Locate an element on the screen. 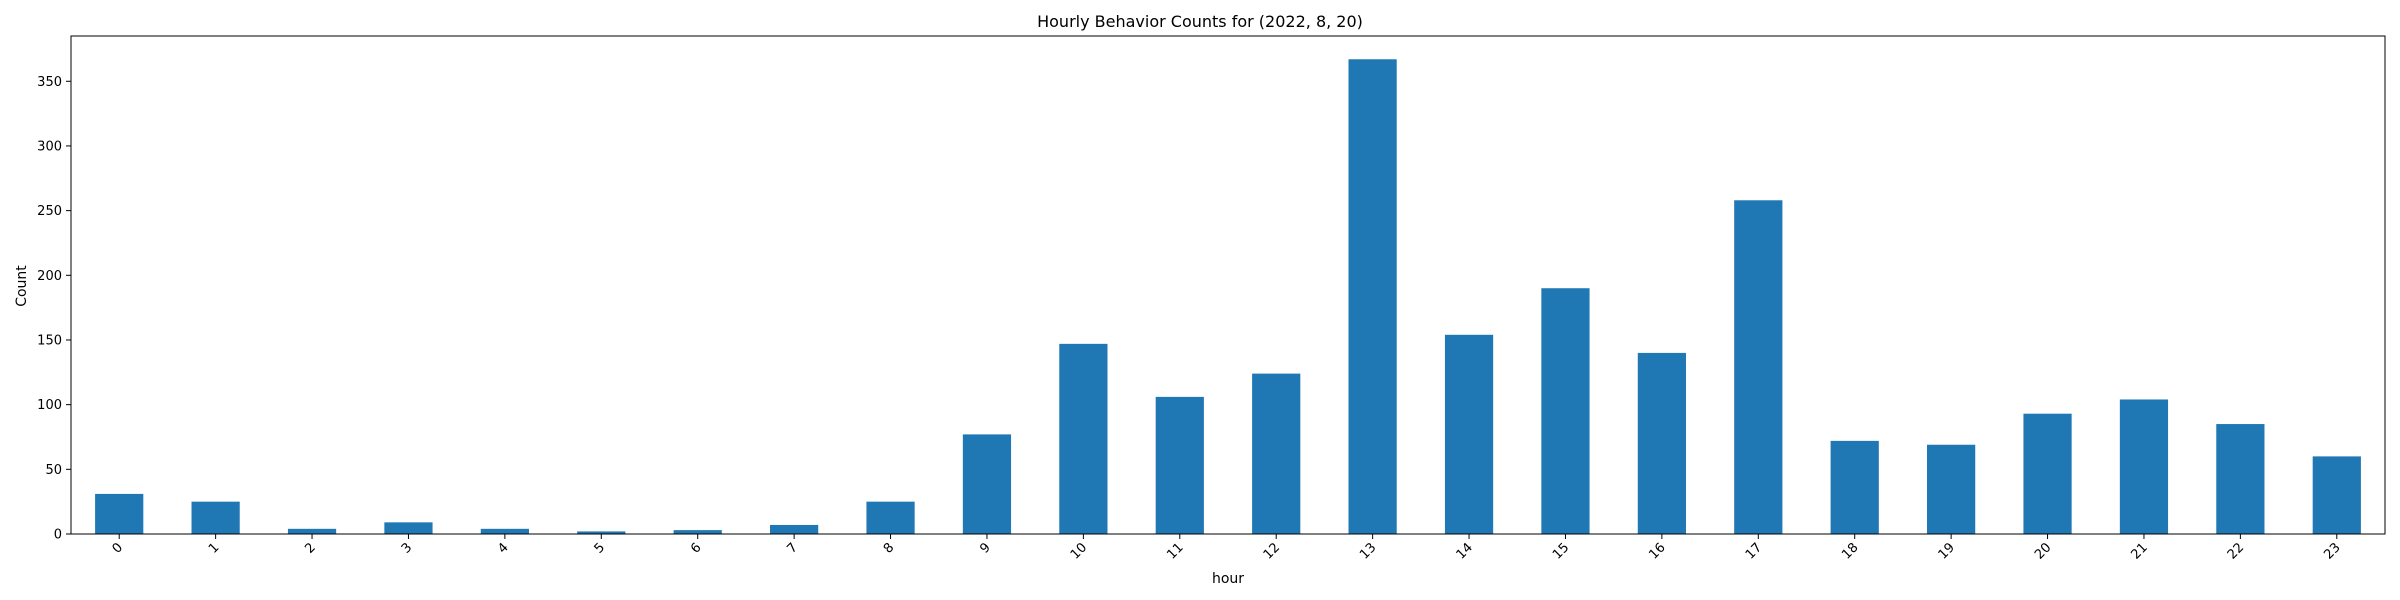 The image size is (2400, 600). y-tick-label: 300 is located at coordinates (49, 146).